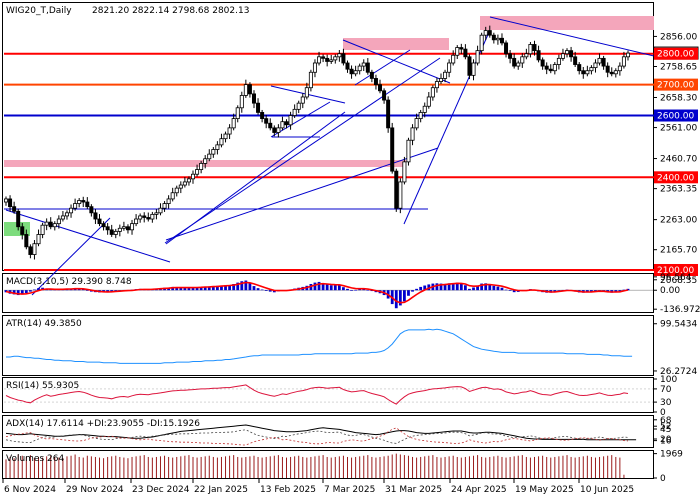 Image resolution: width=700 pixels, height=500 pixels. I want to click on level-tags: 2800.00 2700.00 2600.00 2400.00 2100.00, so click(676, 161).